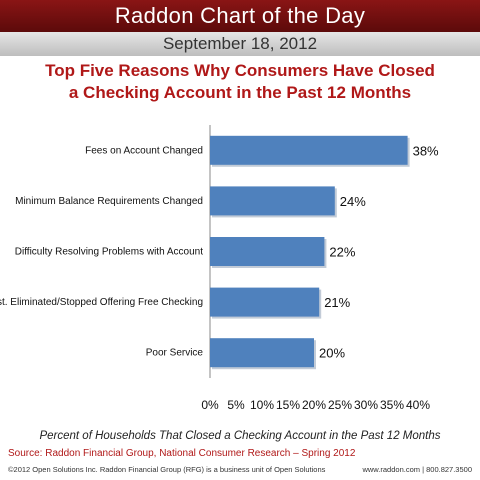 The height and width of the screenshot is (480, 480). Describe the element at coordinates (236, 405) in the screenshot. I see `x-tick-label: 5%` at that location.